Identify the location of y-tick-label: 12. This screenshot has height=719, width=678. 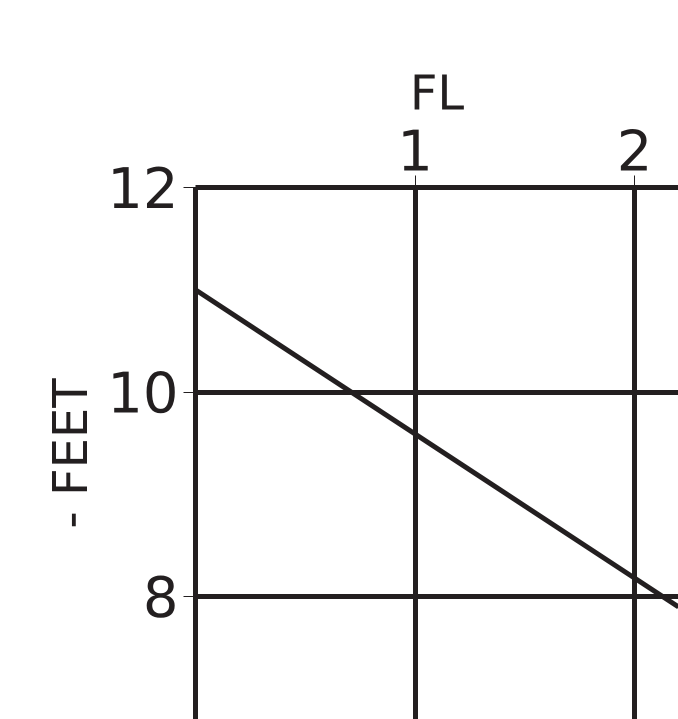
(143, 189).